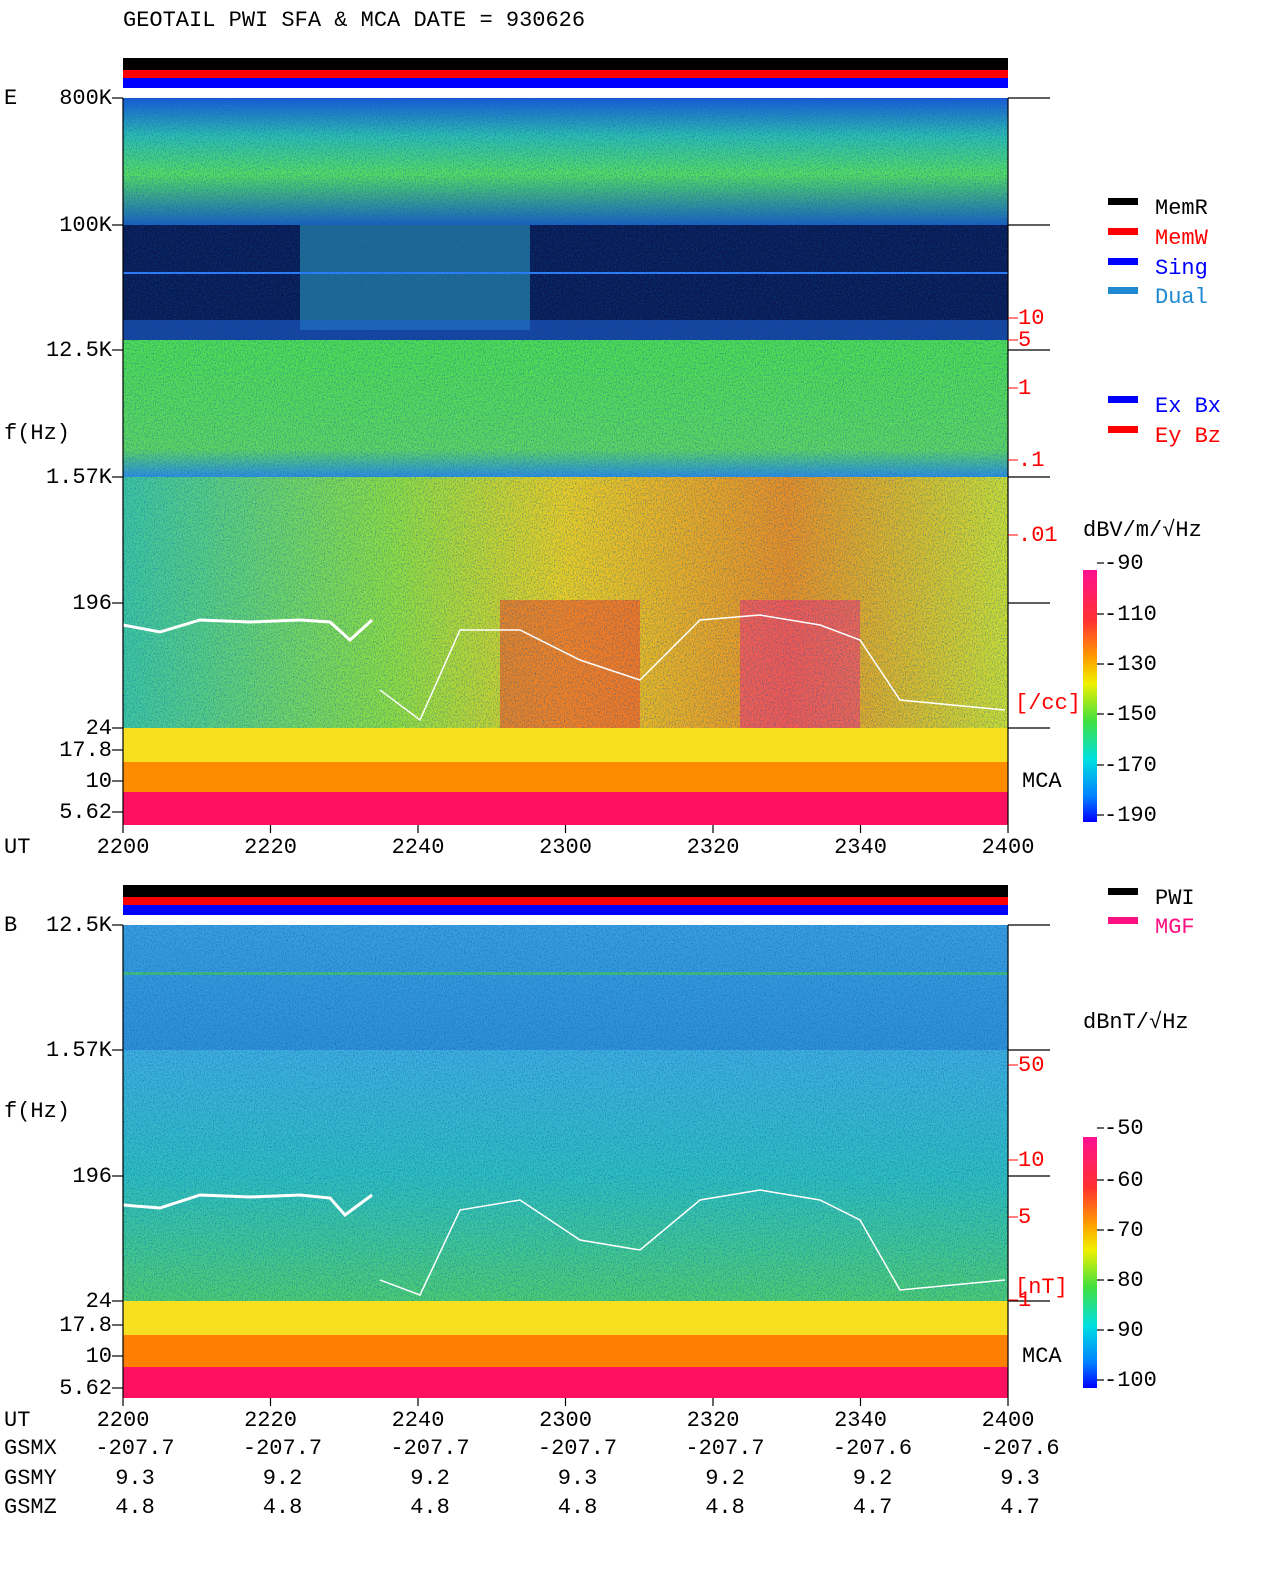 The image size is (1280, 1593). What do you see at coordinates (1038, 535) in the screenshot?
I see `density-tick-label: .01` at bounding box center [1038, 535].